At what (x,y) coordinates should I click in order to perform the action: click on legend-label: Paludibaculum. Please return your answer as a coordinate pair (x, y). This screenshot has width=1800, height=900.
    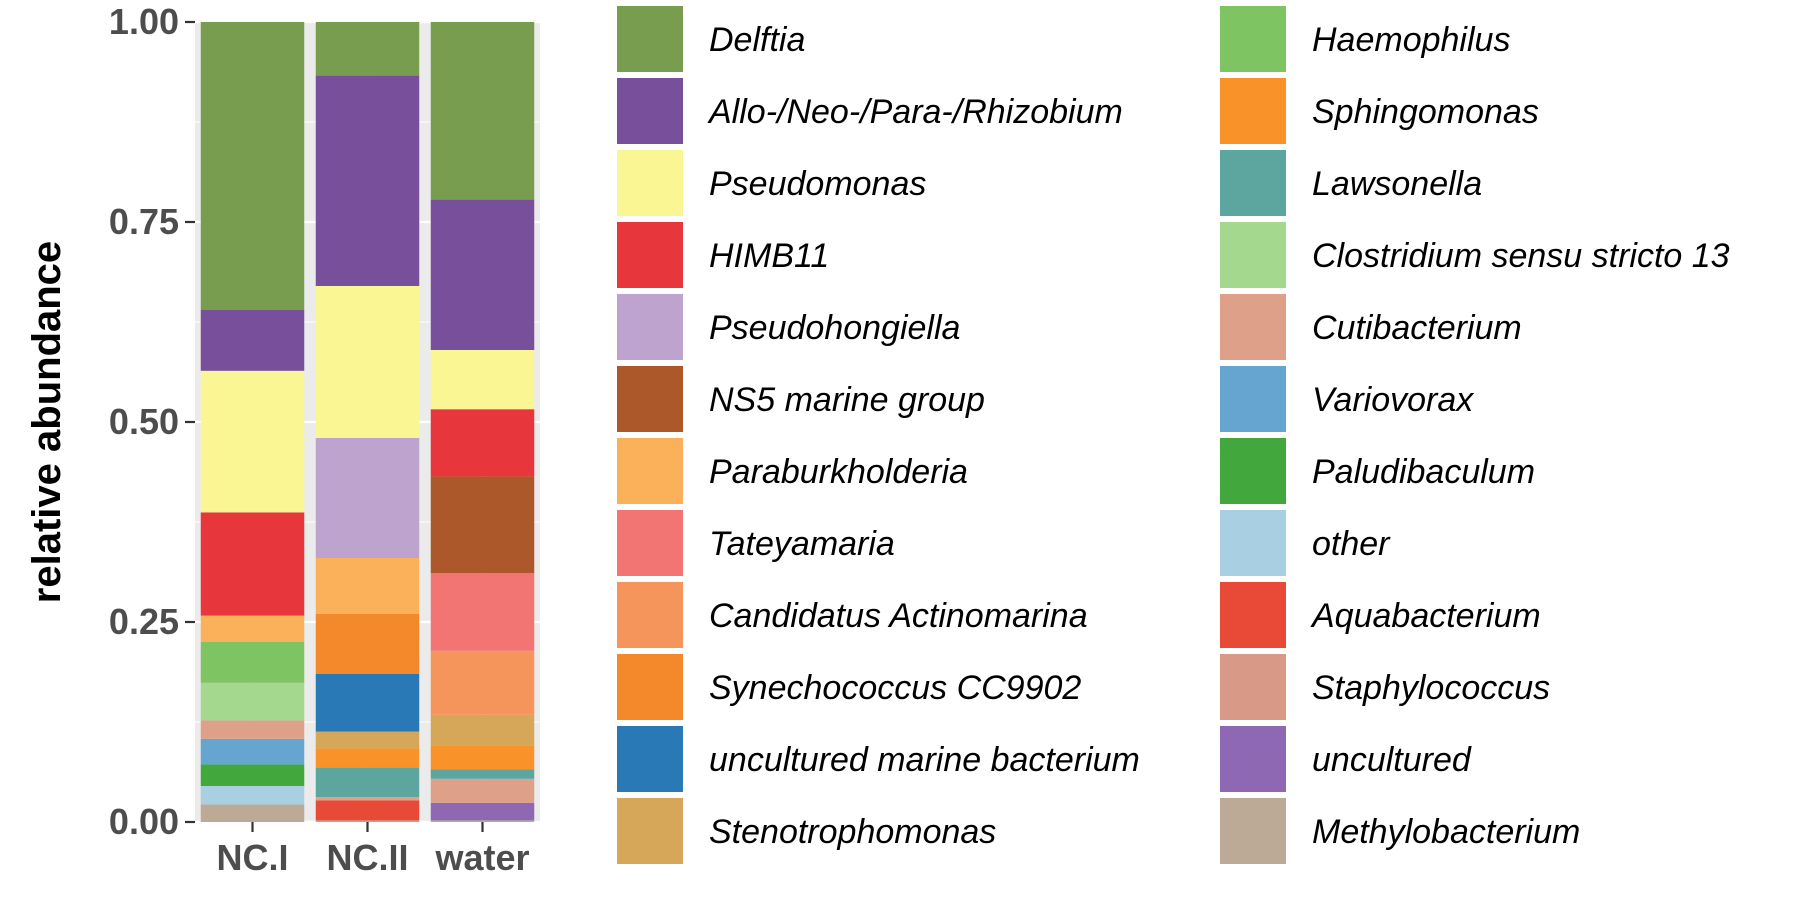
    Looking at the image, I should click on (1423, 472).